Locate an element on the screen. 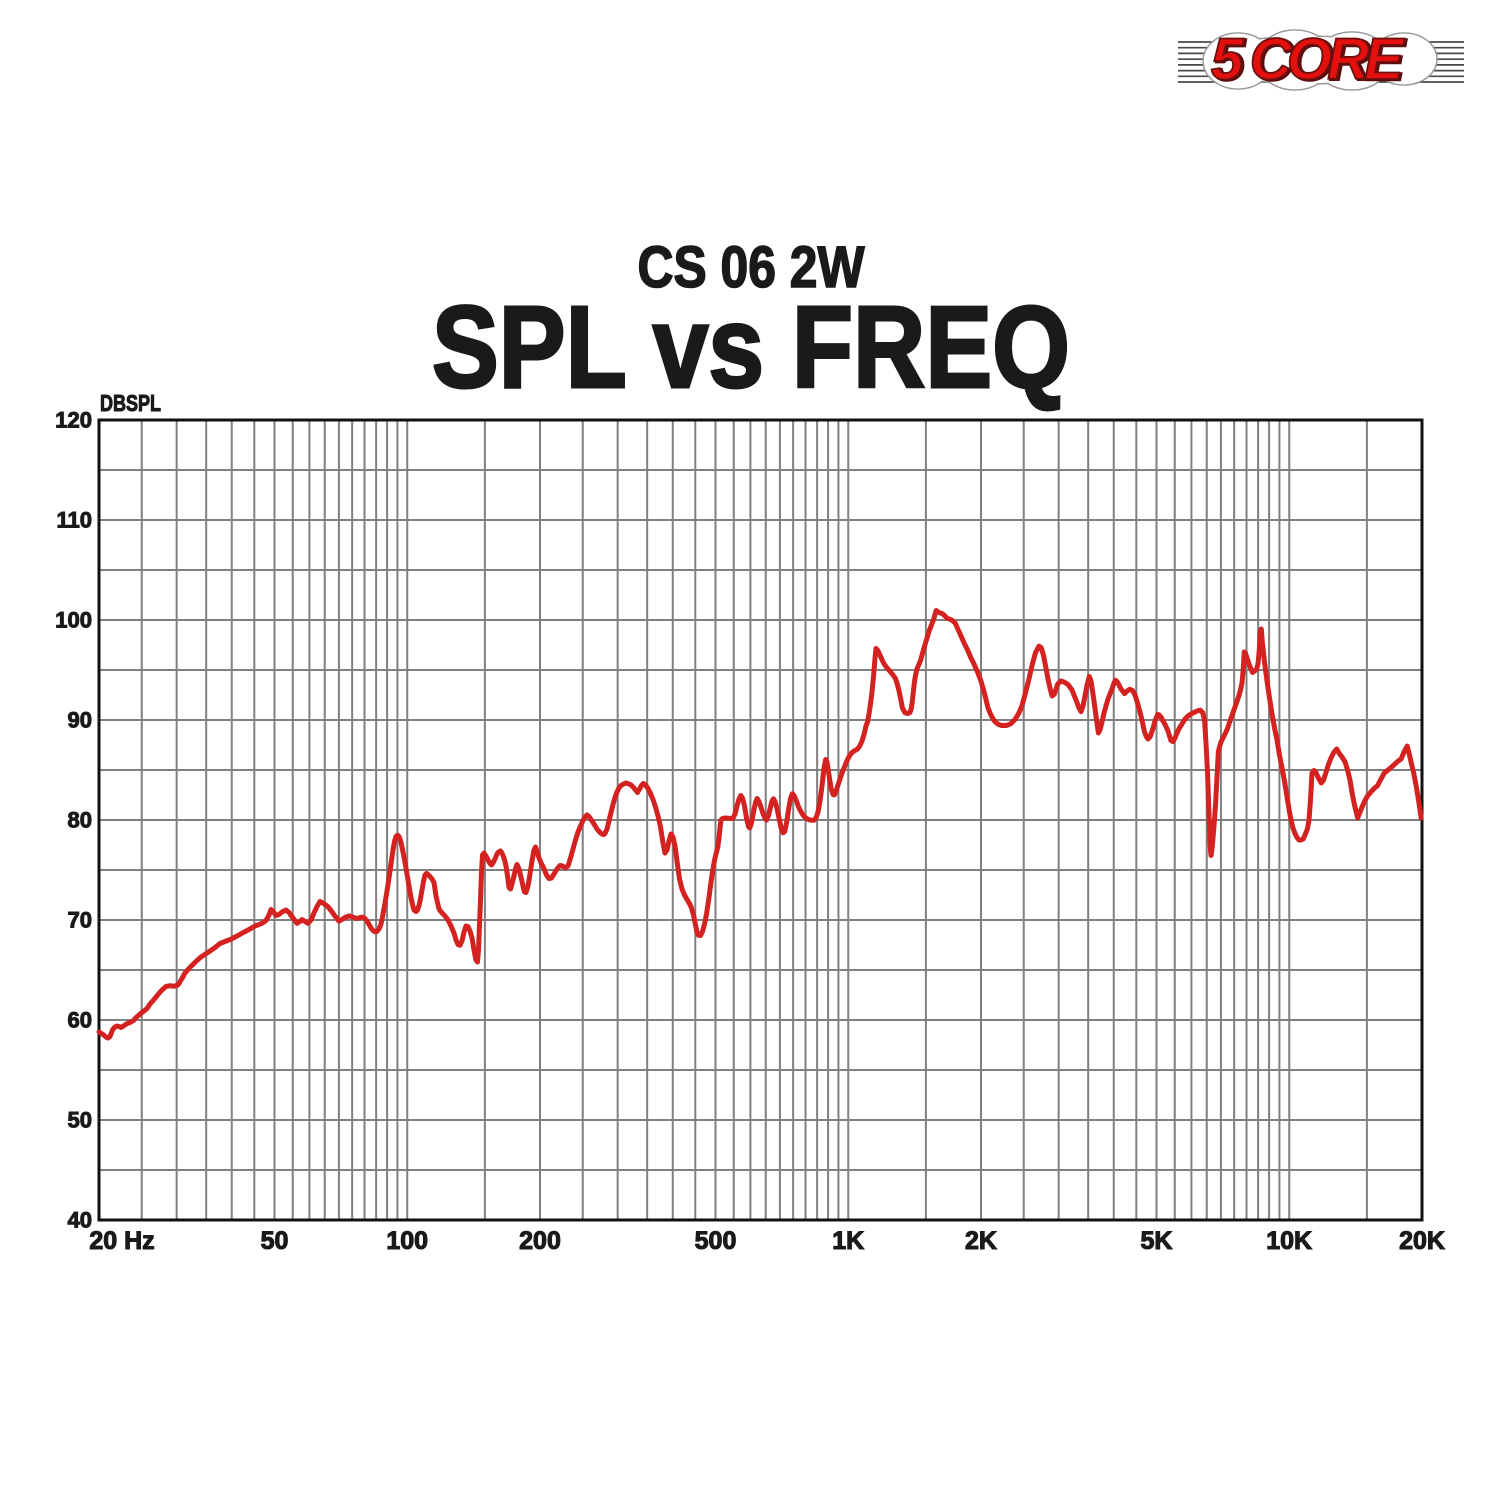 This screenshot has width=1500, height=1500. svg-text: 40 is located at coordinates (80, 1220).